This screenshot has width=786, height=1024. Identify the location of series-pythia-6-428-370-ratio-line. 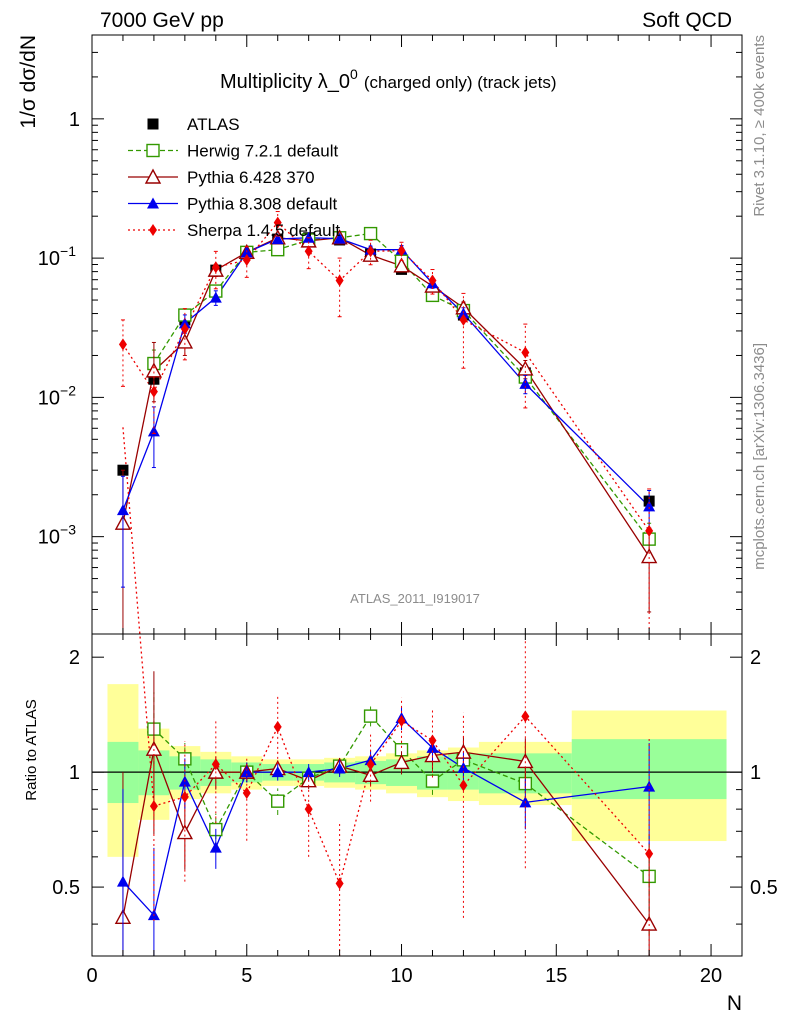
(386, 835).